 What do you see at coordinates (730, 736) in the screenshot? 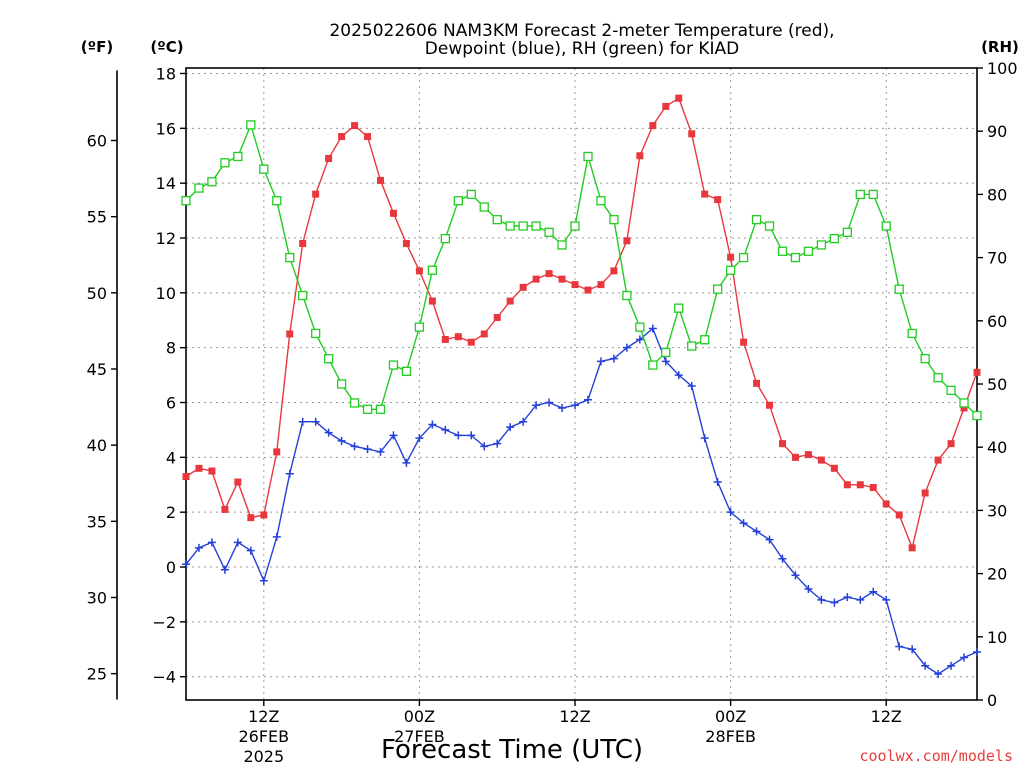
I see `x-tick-date: 28FEB` at bounding box center [730, 736].